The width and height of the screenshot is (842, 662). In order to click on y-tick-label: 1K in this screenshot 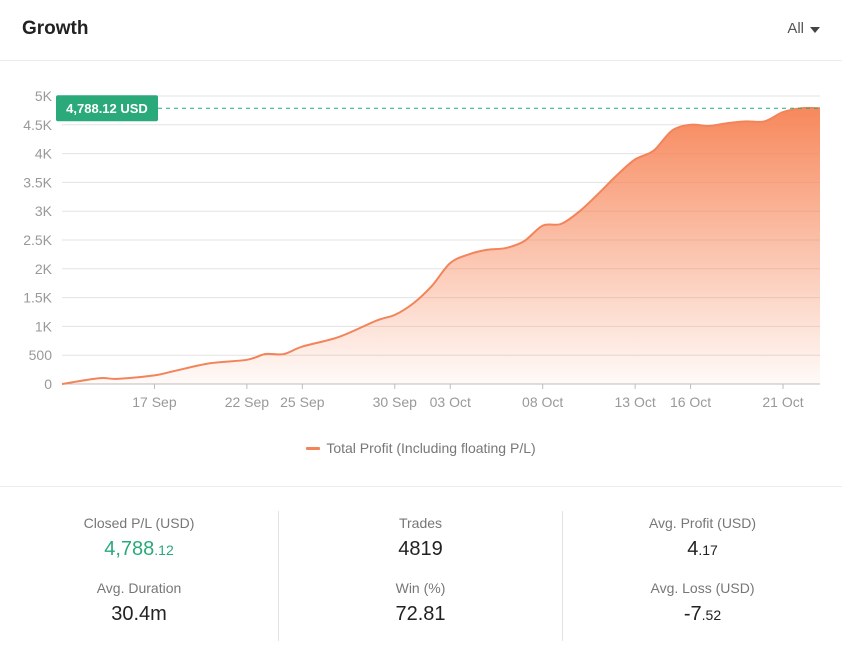, I will do `click(44, 326)`.